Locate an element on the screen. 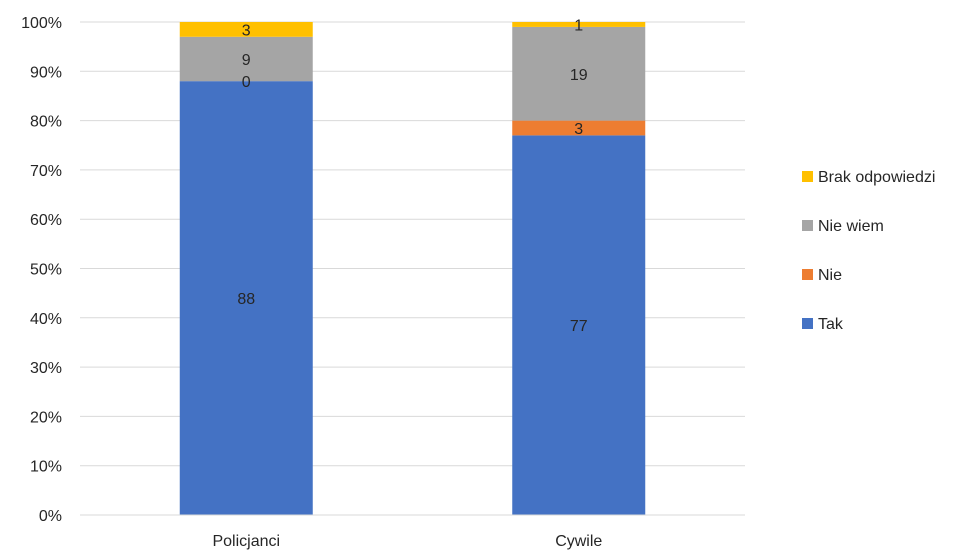 This screenshot has width=975, height=553. data-label: 9 is located at coordinates (246, 60).